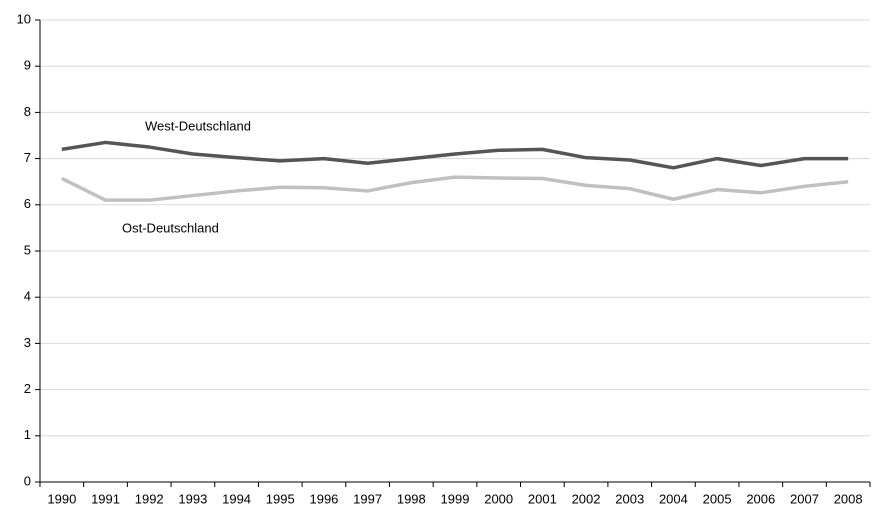 This screenshot has width=876, height=508. Describe the element at coordinates (323, 498) in the screenshot. I see `x-tick-label: 1996` at that location.